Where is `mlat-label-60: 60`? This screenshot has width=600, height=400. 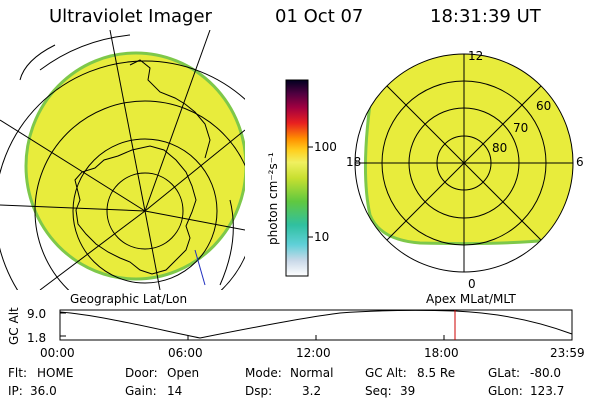 mlat-label-60: 60 is located at coordinates (543, 106).